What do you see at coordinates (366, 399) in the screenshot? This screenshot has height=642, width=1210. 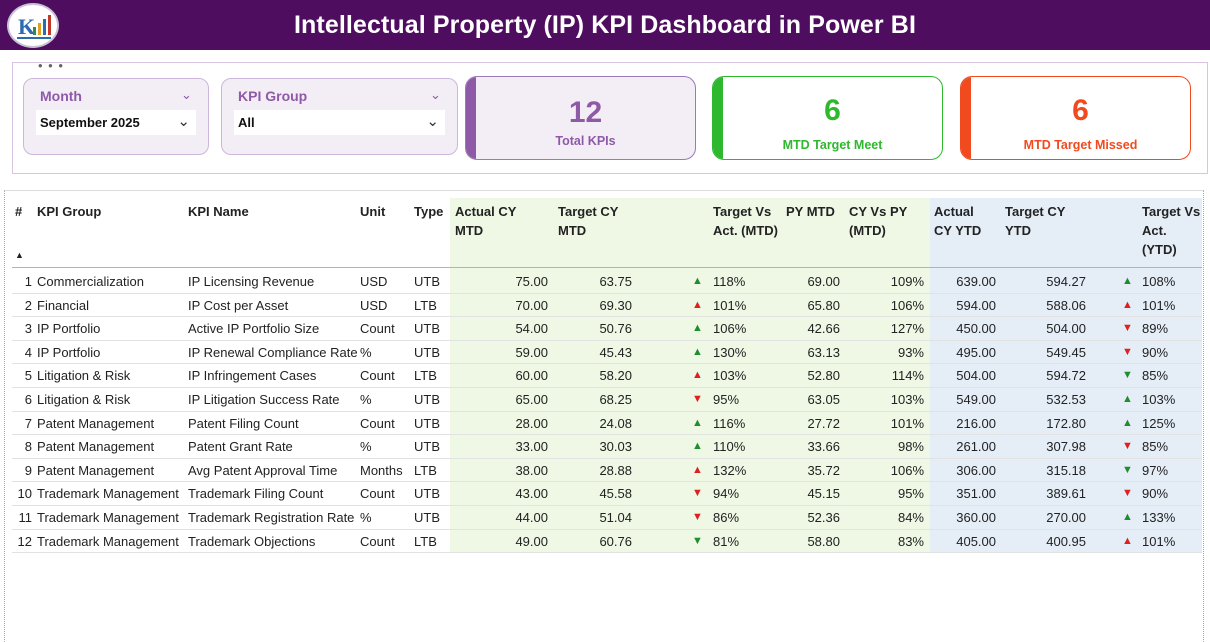 I see `unit-cell: %` at bounding box center [366, 399].